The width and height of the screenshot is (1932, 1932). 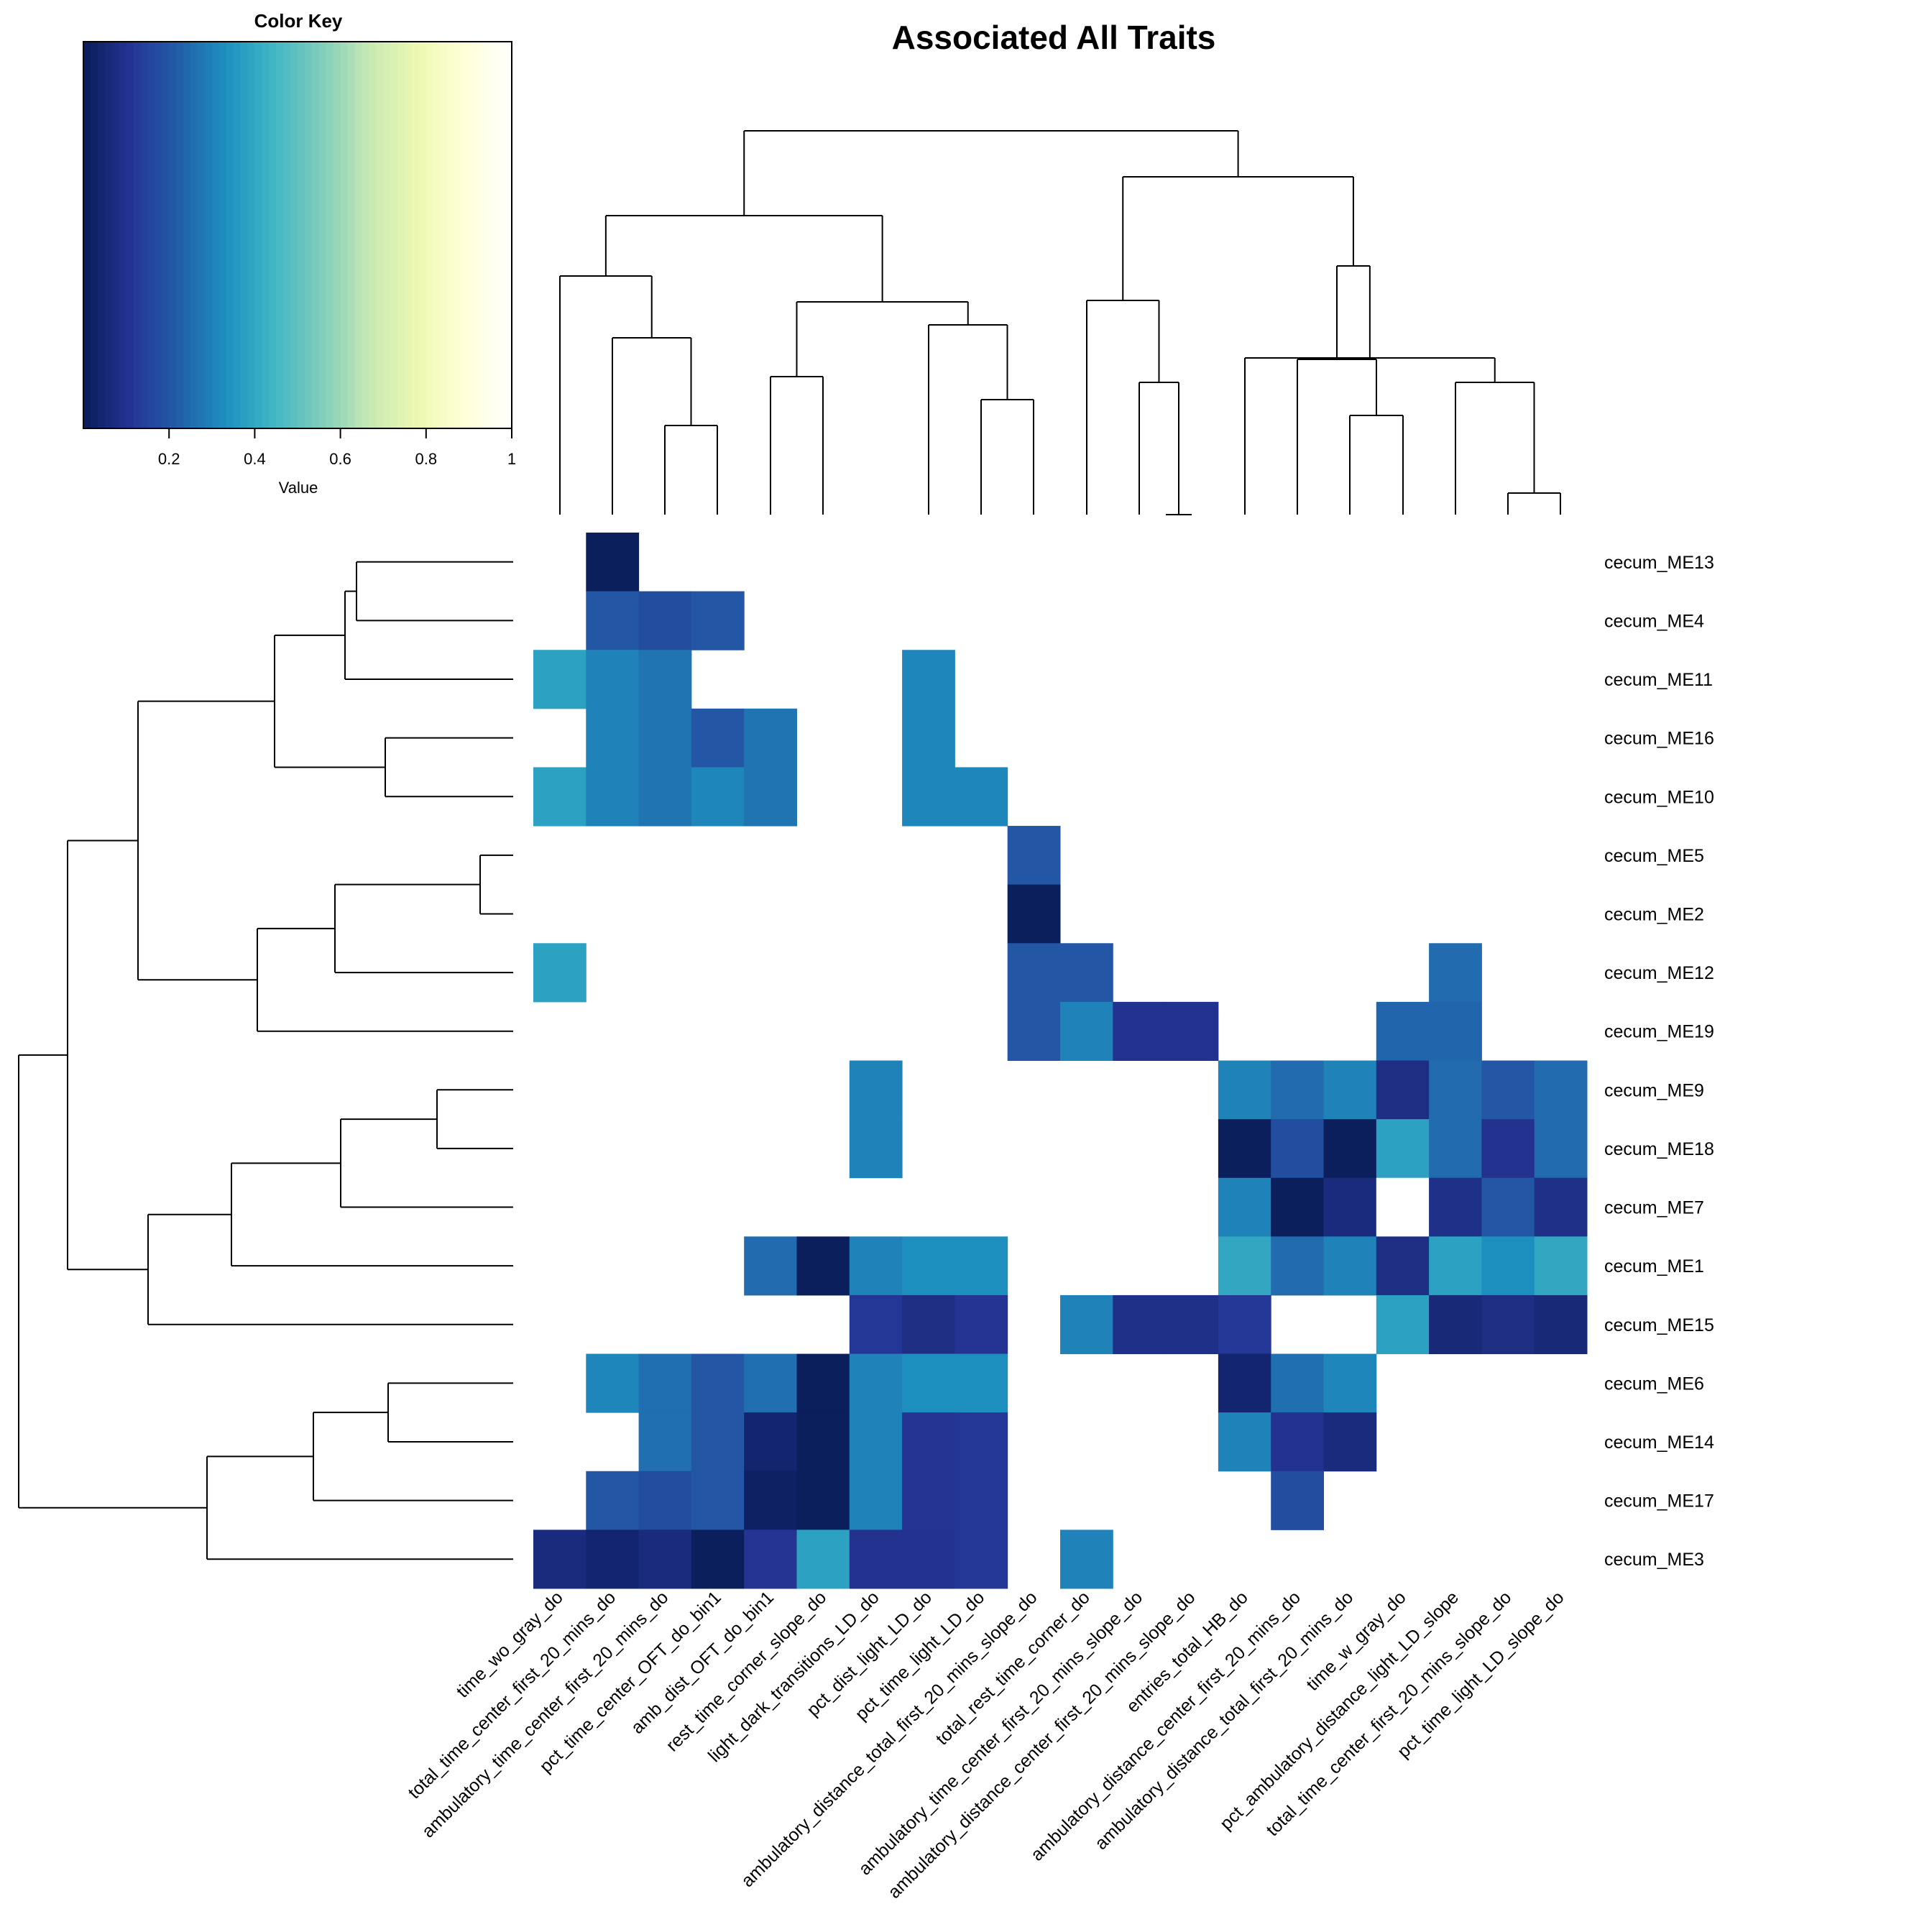 What do you see at coordinates (426, 459) in the screenshot?
I see `color-key-tick-label: 0.8` at bounding box center [426, 459].